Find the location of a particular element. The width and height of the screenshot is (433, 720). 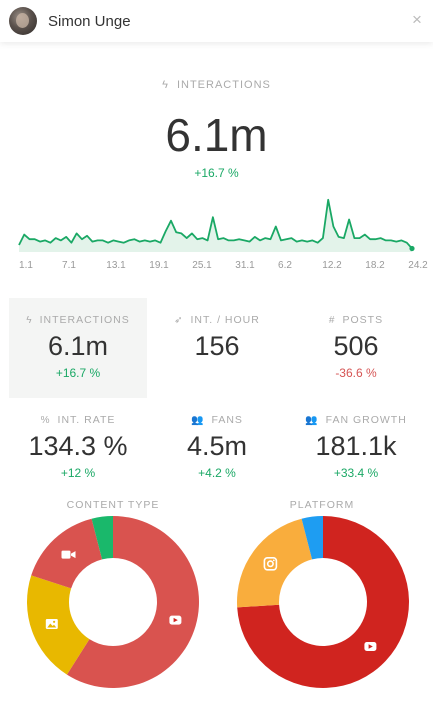

kpi-fan-growth: 👥 FAN GROWTH 181.1k +33.4 % is located at coordinates (356, 448).